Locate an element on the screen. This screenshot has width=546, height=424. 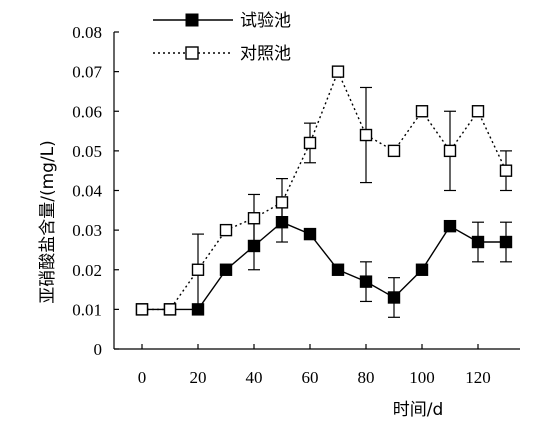
y-tick-label: 0.04 is located at coordinates (87, 191).